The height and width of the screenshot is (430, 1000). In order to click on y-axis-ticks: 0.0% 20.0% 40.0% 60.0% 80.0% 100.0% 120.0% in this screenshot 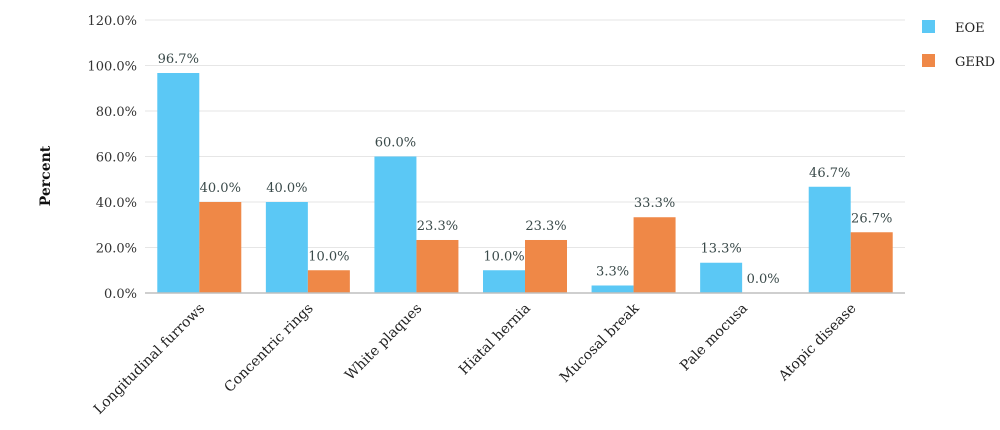, I will do `click(112, 158)`.